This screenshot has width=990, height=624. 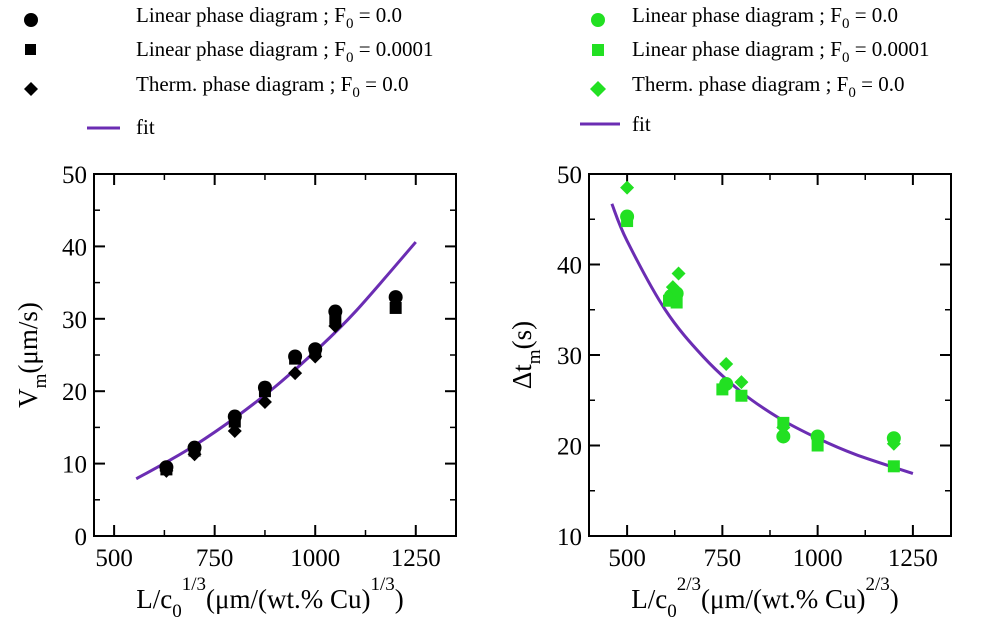 I want to click on y-axis-label: Δtm(s), so click(x=526, y=355).